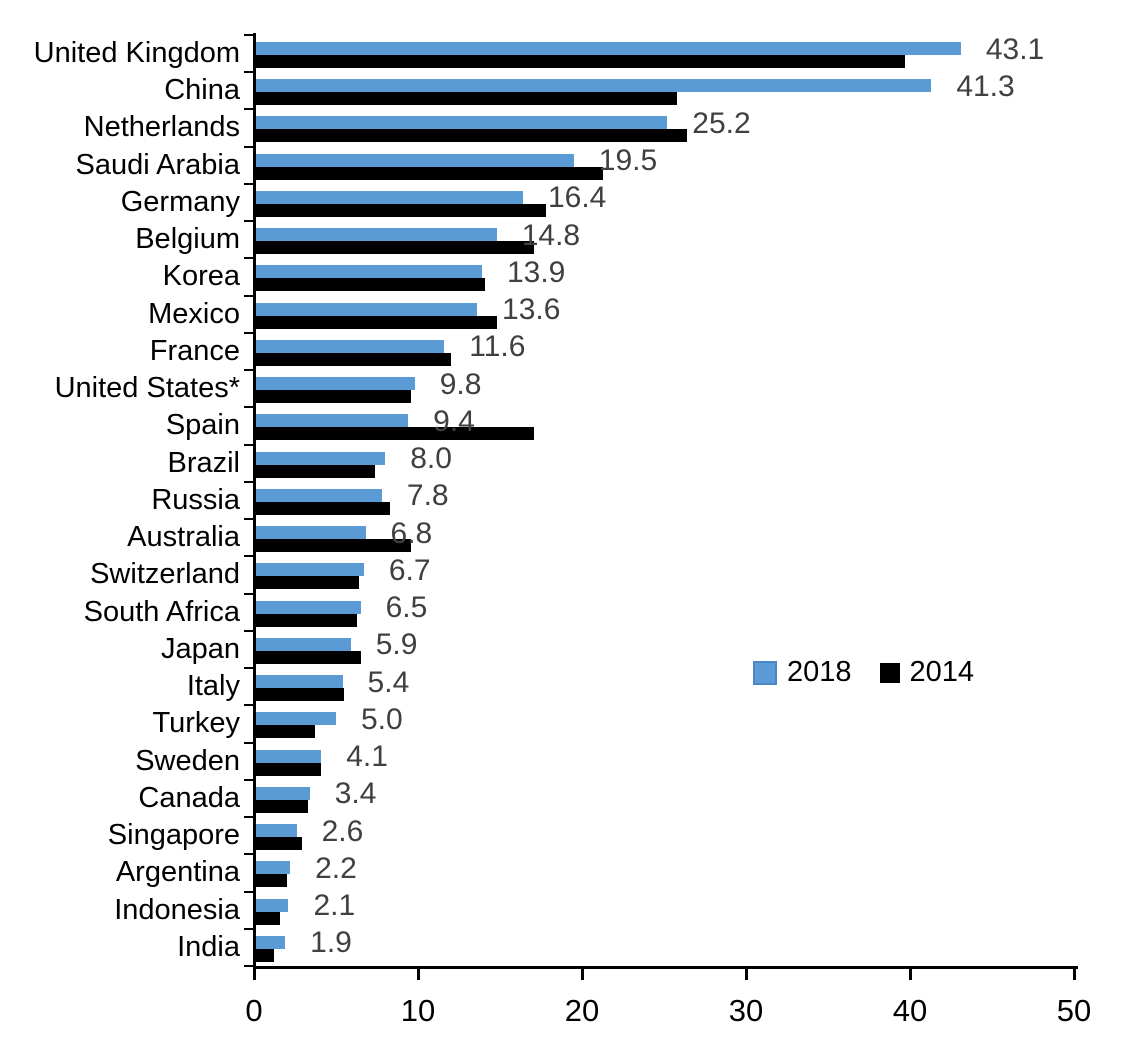 This screenshot has height=1041, width=1123. What do you see at coordinates (202, 425) in the screenshot?
I see `category-label: Spain` at bounding box center [202, 425].